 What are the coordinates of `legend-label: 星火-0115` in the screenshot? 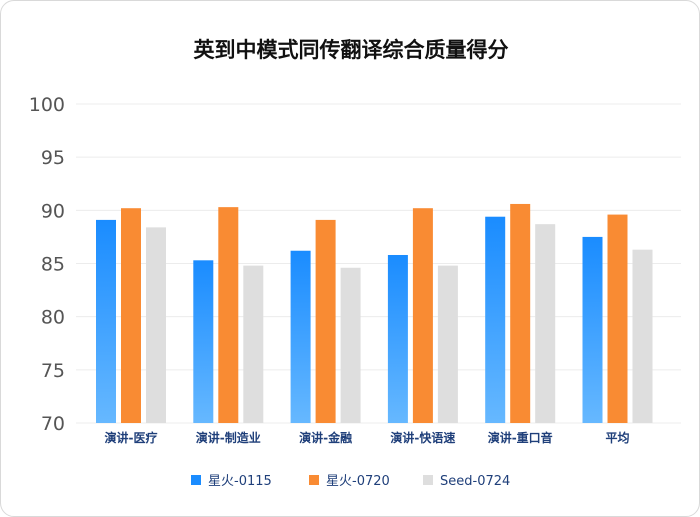 It's located at (240, 481).